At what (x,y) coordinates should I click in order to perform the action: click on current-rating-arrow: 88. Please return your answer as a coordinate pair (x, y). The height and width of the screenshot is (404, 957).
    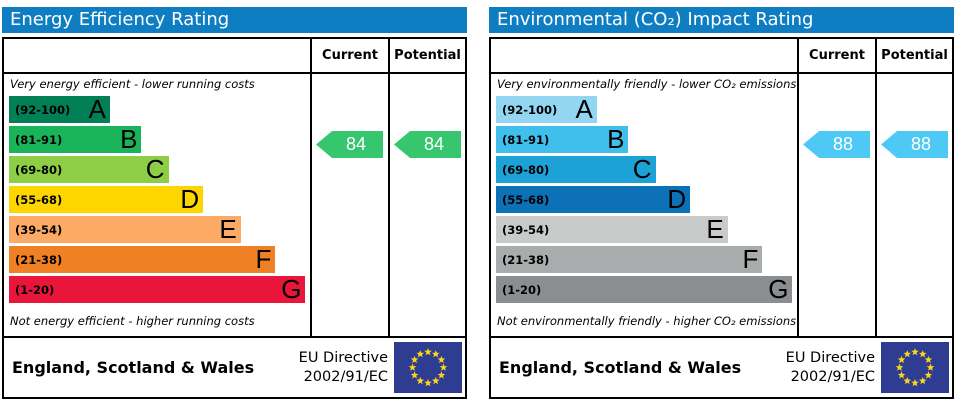
    Looking at the image, I should click on (836, 144).